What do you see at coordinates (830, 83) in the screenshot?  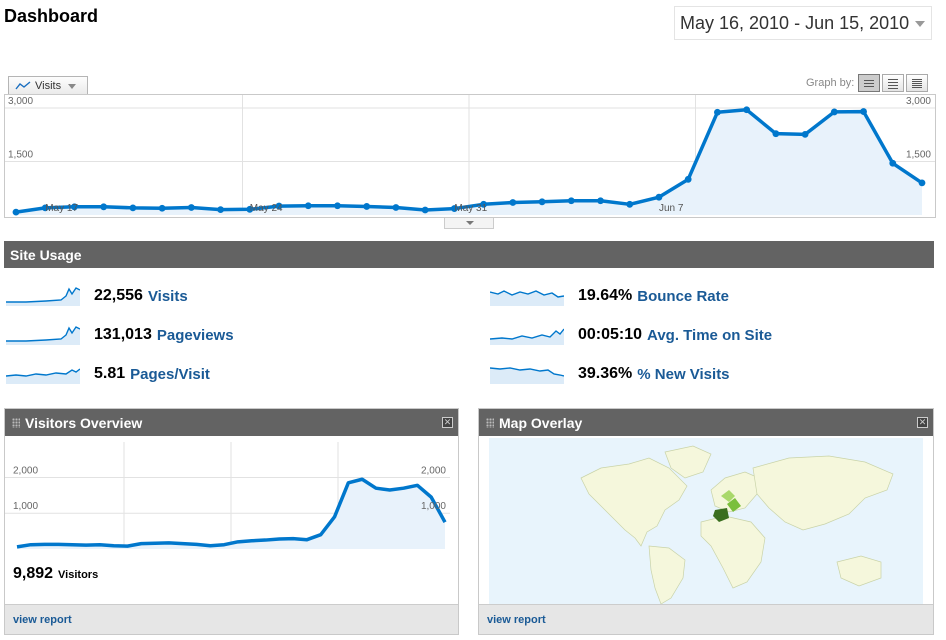 I see `graph-by-label: Graph by:` at bounding box center [830, 83].